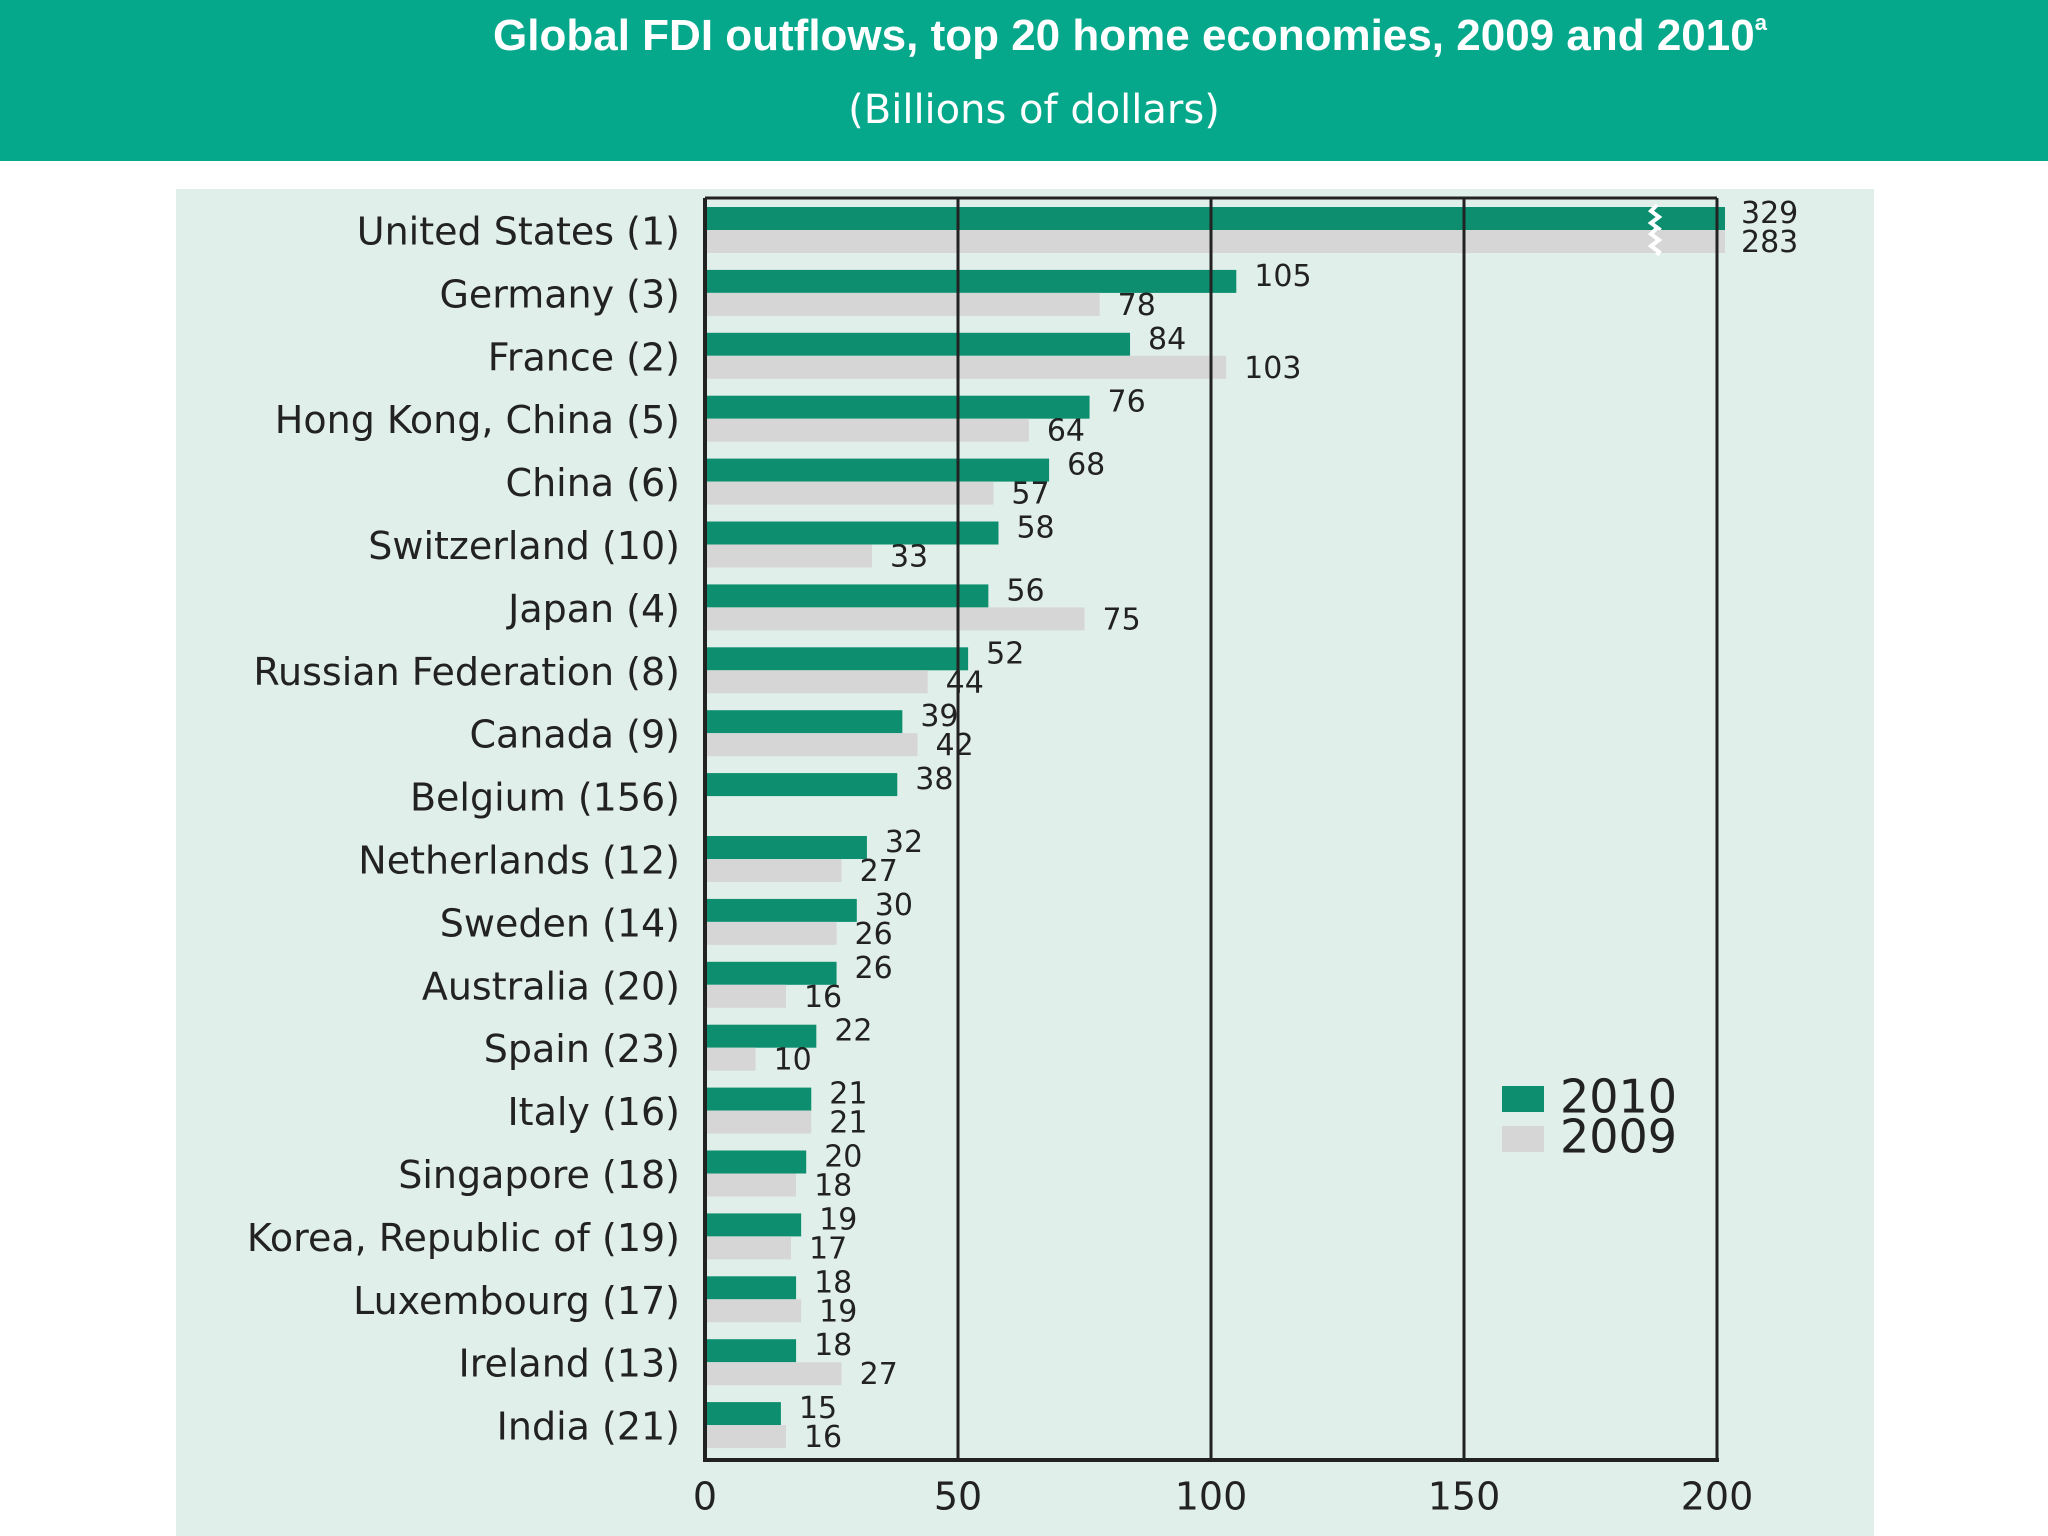 This screenshot has height=1536, width=2048. Describe the element at coordinates (516, 1301) in the screenshot. I see `category-label: Luxembourg (17)` at that location.